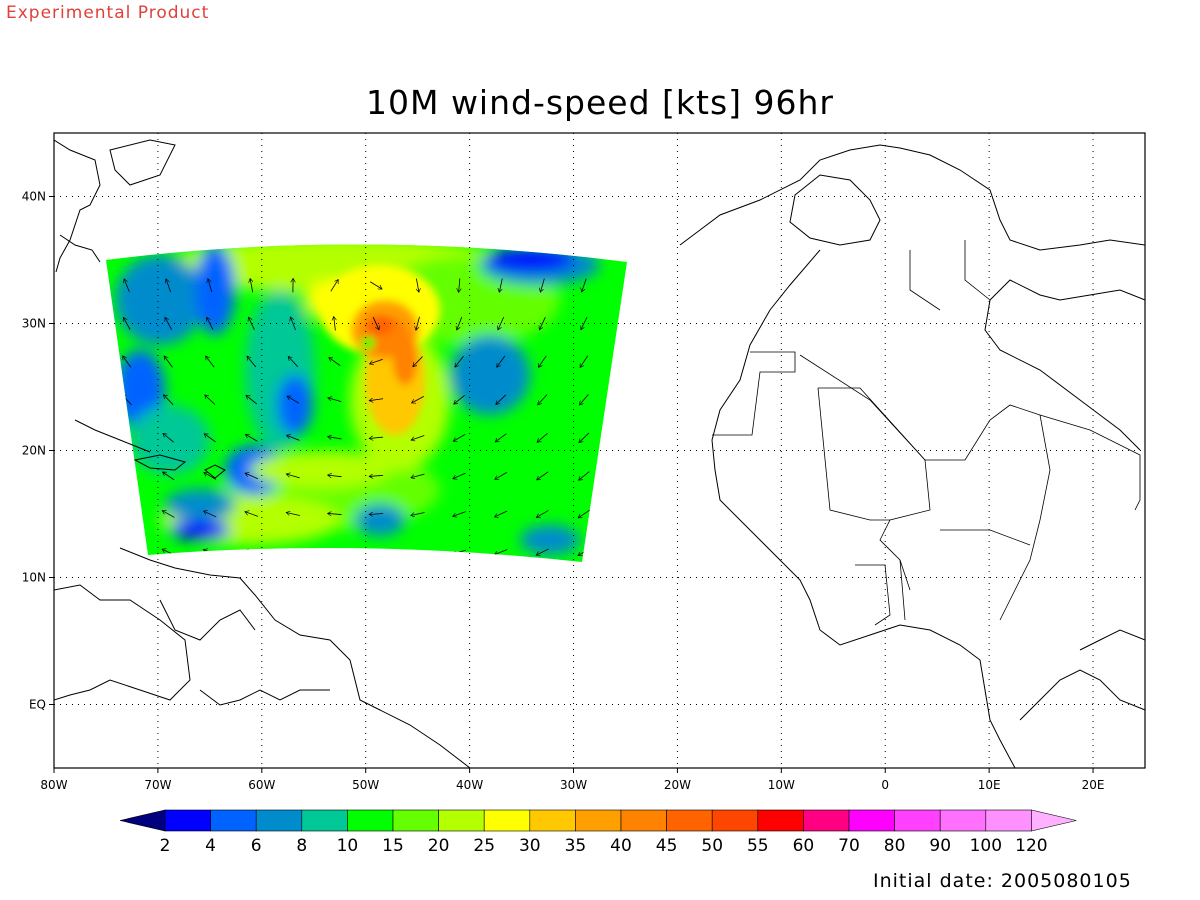  Describe the element at coordinates (34, 324) in the screenshot. I see `lat-tick-label: 30N` at that location.